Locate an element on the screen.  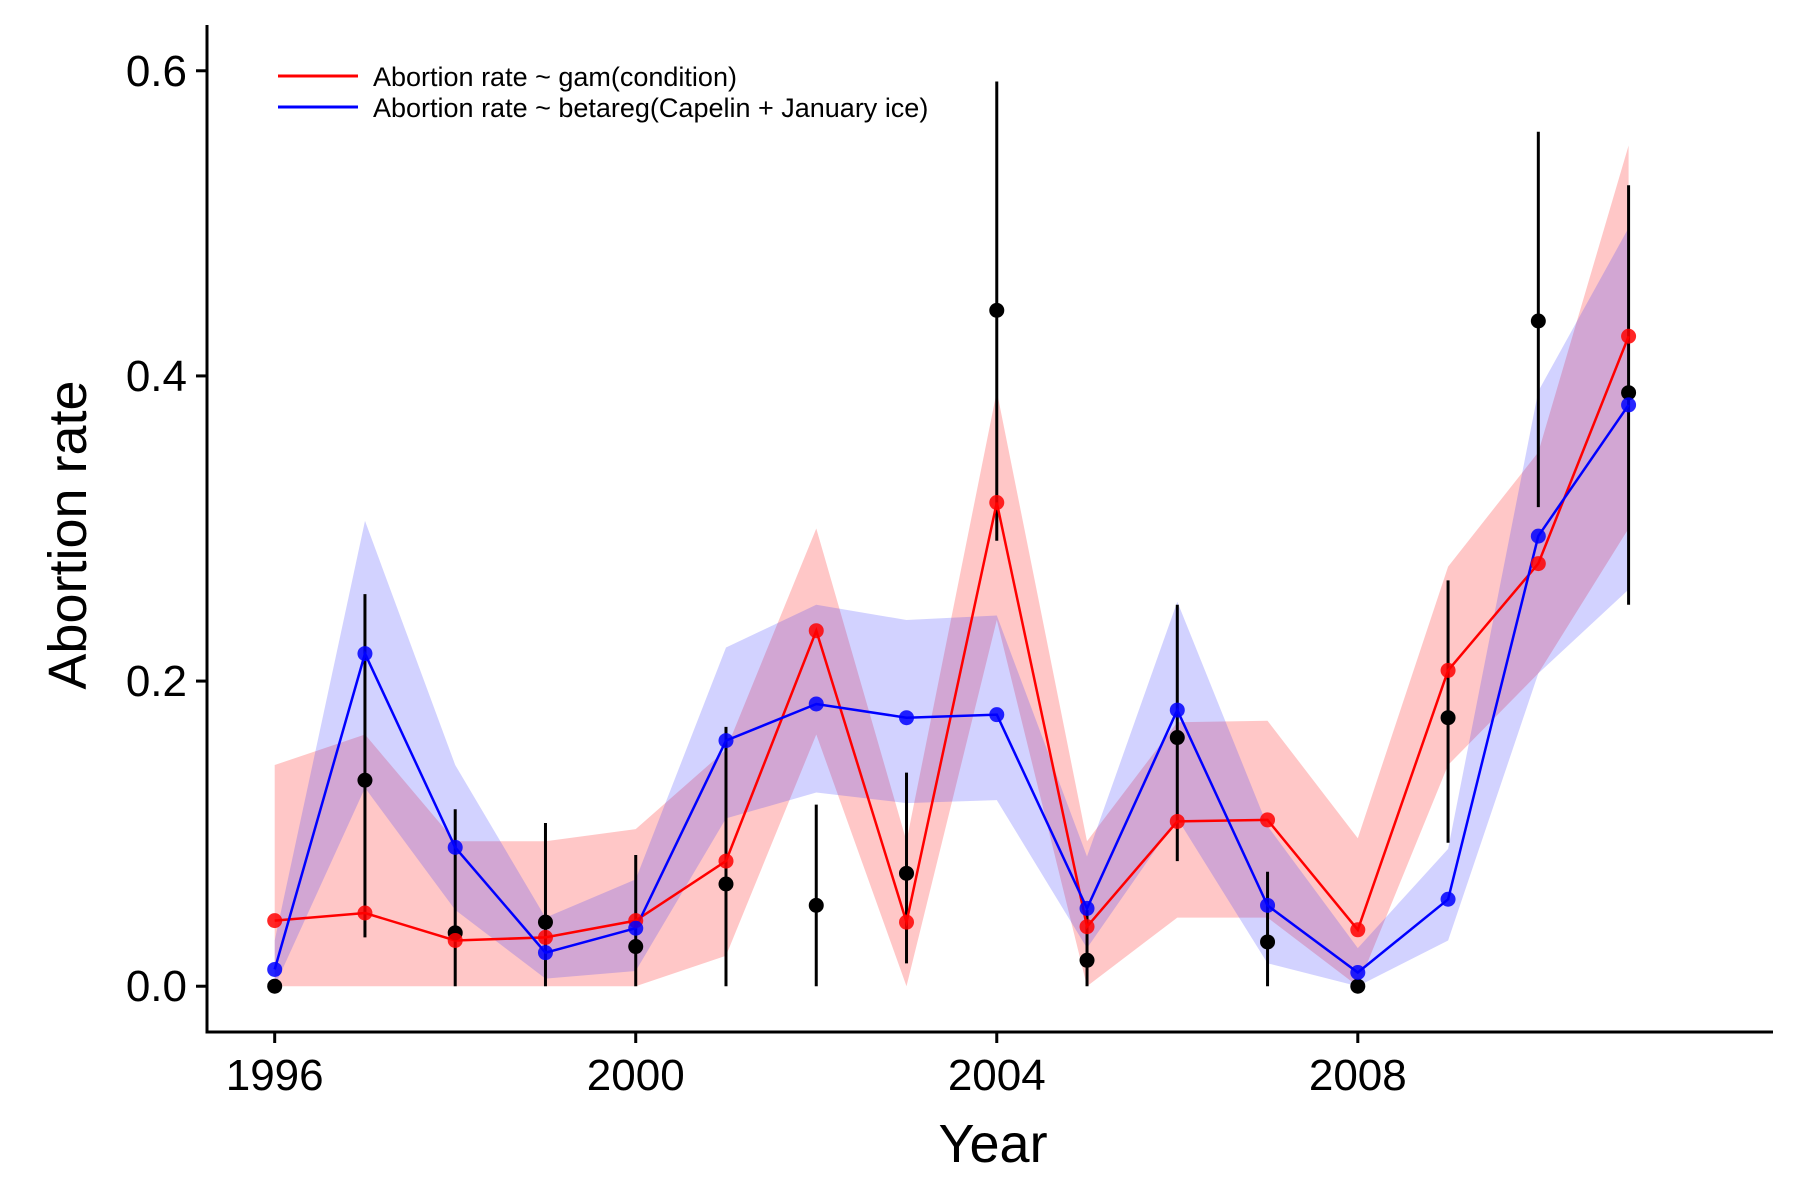
x-axis-title: Year is located at coordinates (992, 1144).